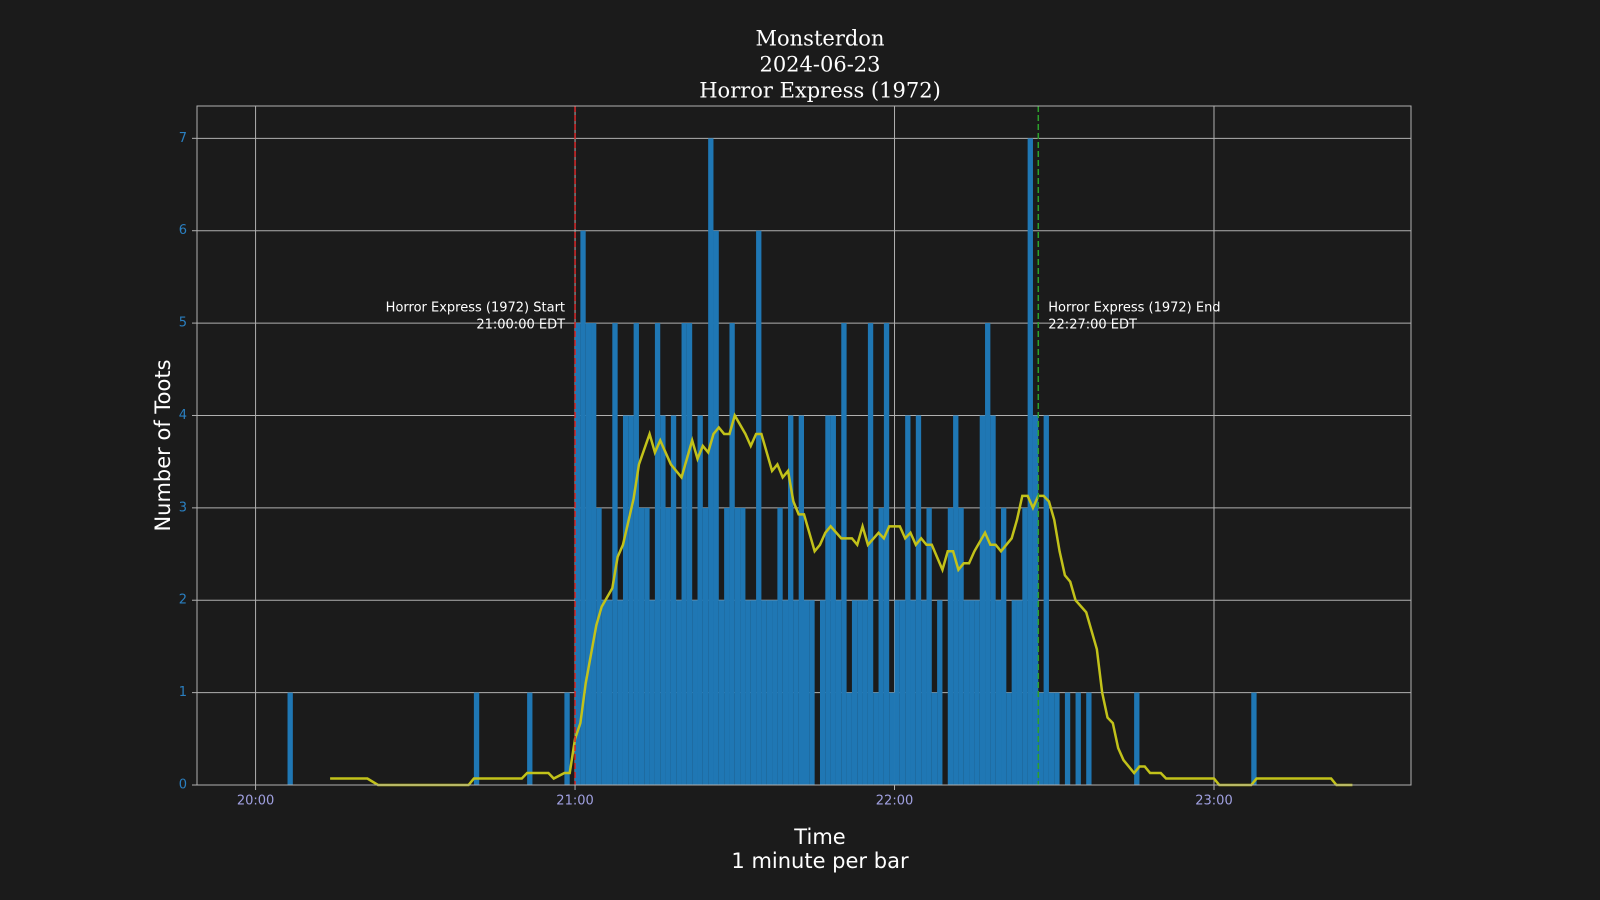  I want to click on x-tick-label: 22:00, so click(894, 801).